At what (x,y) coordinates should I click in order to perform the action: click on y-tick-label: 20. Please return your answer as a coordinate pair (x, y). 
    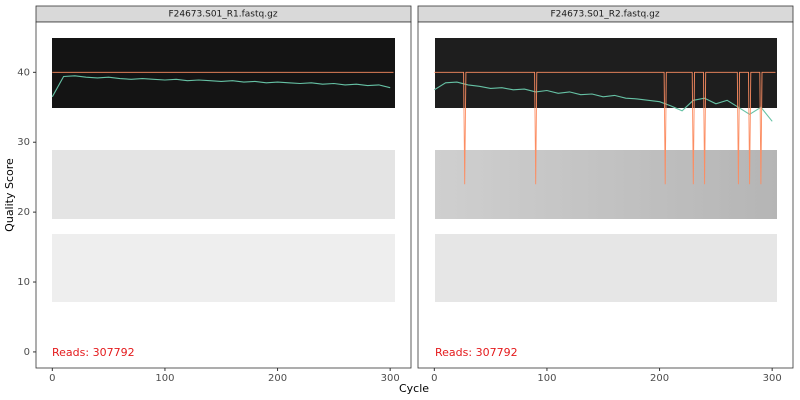
    Looking at the image, I should click on (23, 212).